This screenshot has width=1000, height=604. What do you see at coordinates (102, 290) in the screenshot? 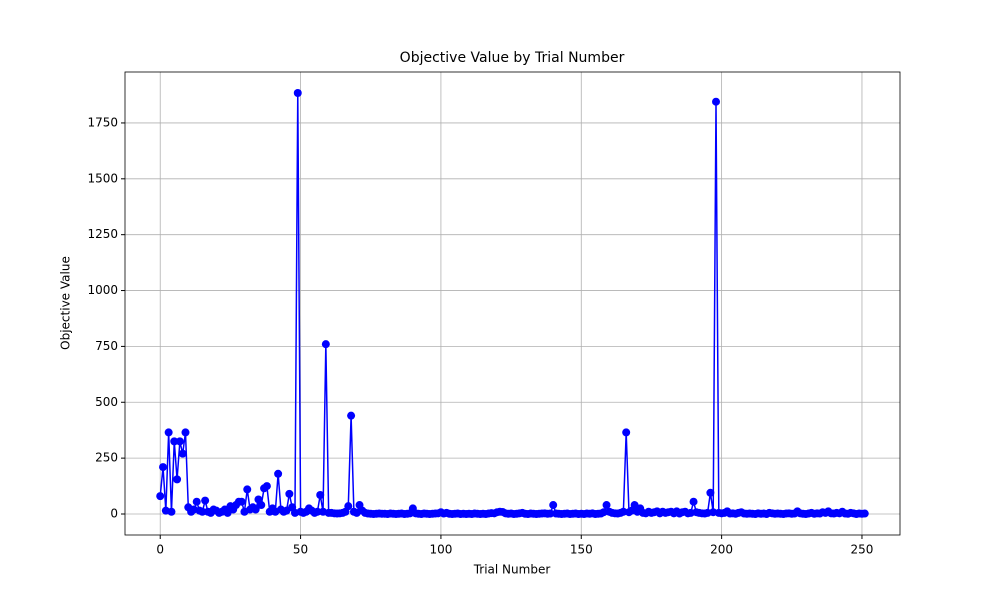
I see `y-tick-label: 1000` at bounding box center [102, 290].